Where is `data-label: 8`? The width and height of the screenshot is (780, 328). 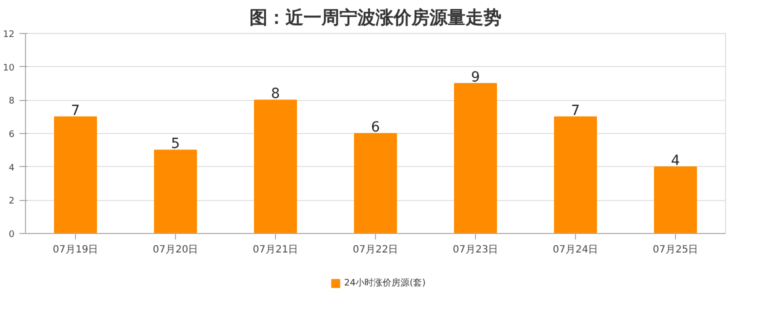 data-label: 8 is located at coordinates (275, 94).